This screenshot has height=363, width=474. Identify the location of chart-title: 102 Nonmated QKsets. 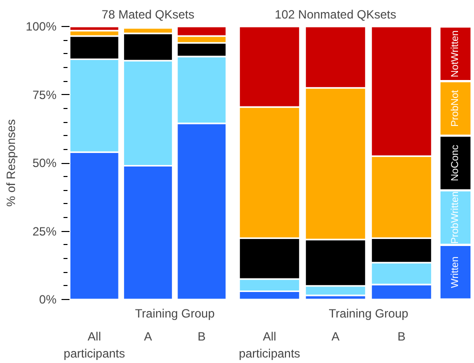
(335, 15).